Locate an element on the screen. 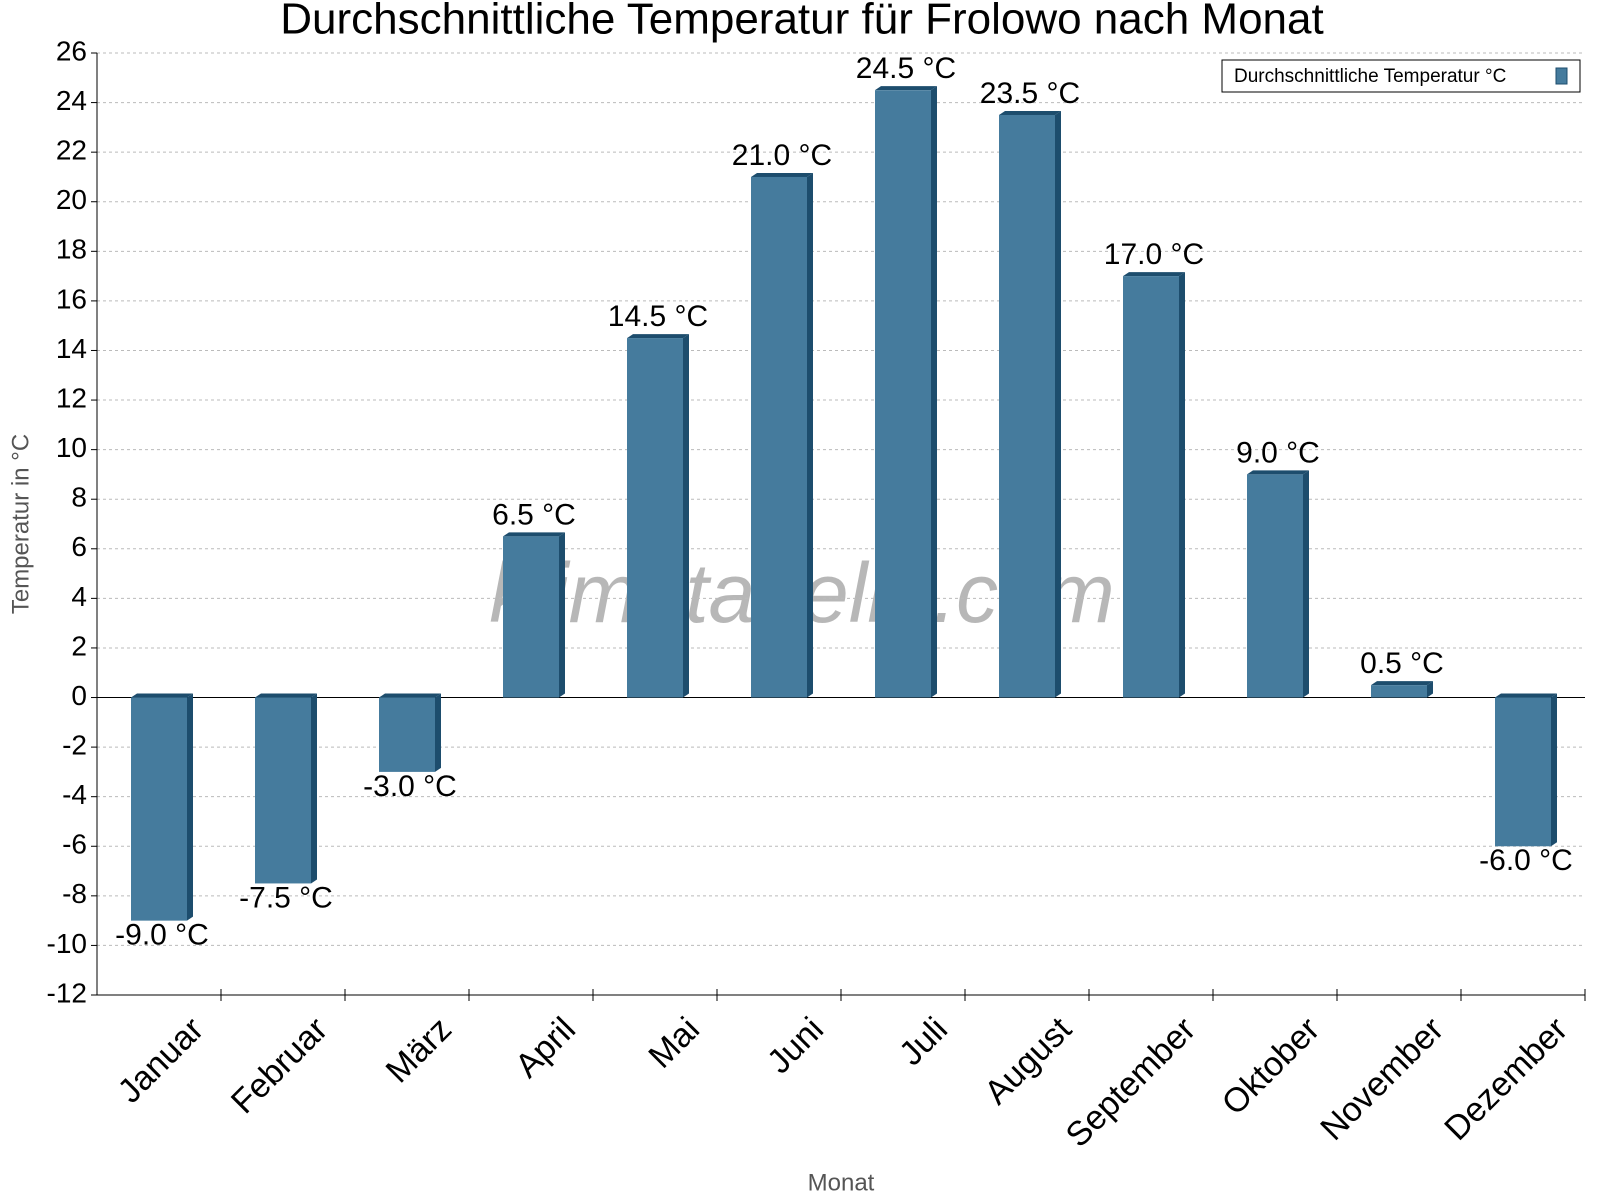 Image resolution: width=1600 pixels, height=1200 pixels. x-tick-label: Dezember is located at coordinates (1506, 1079).